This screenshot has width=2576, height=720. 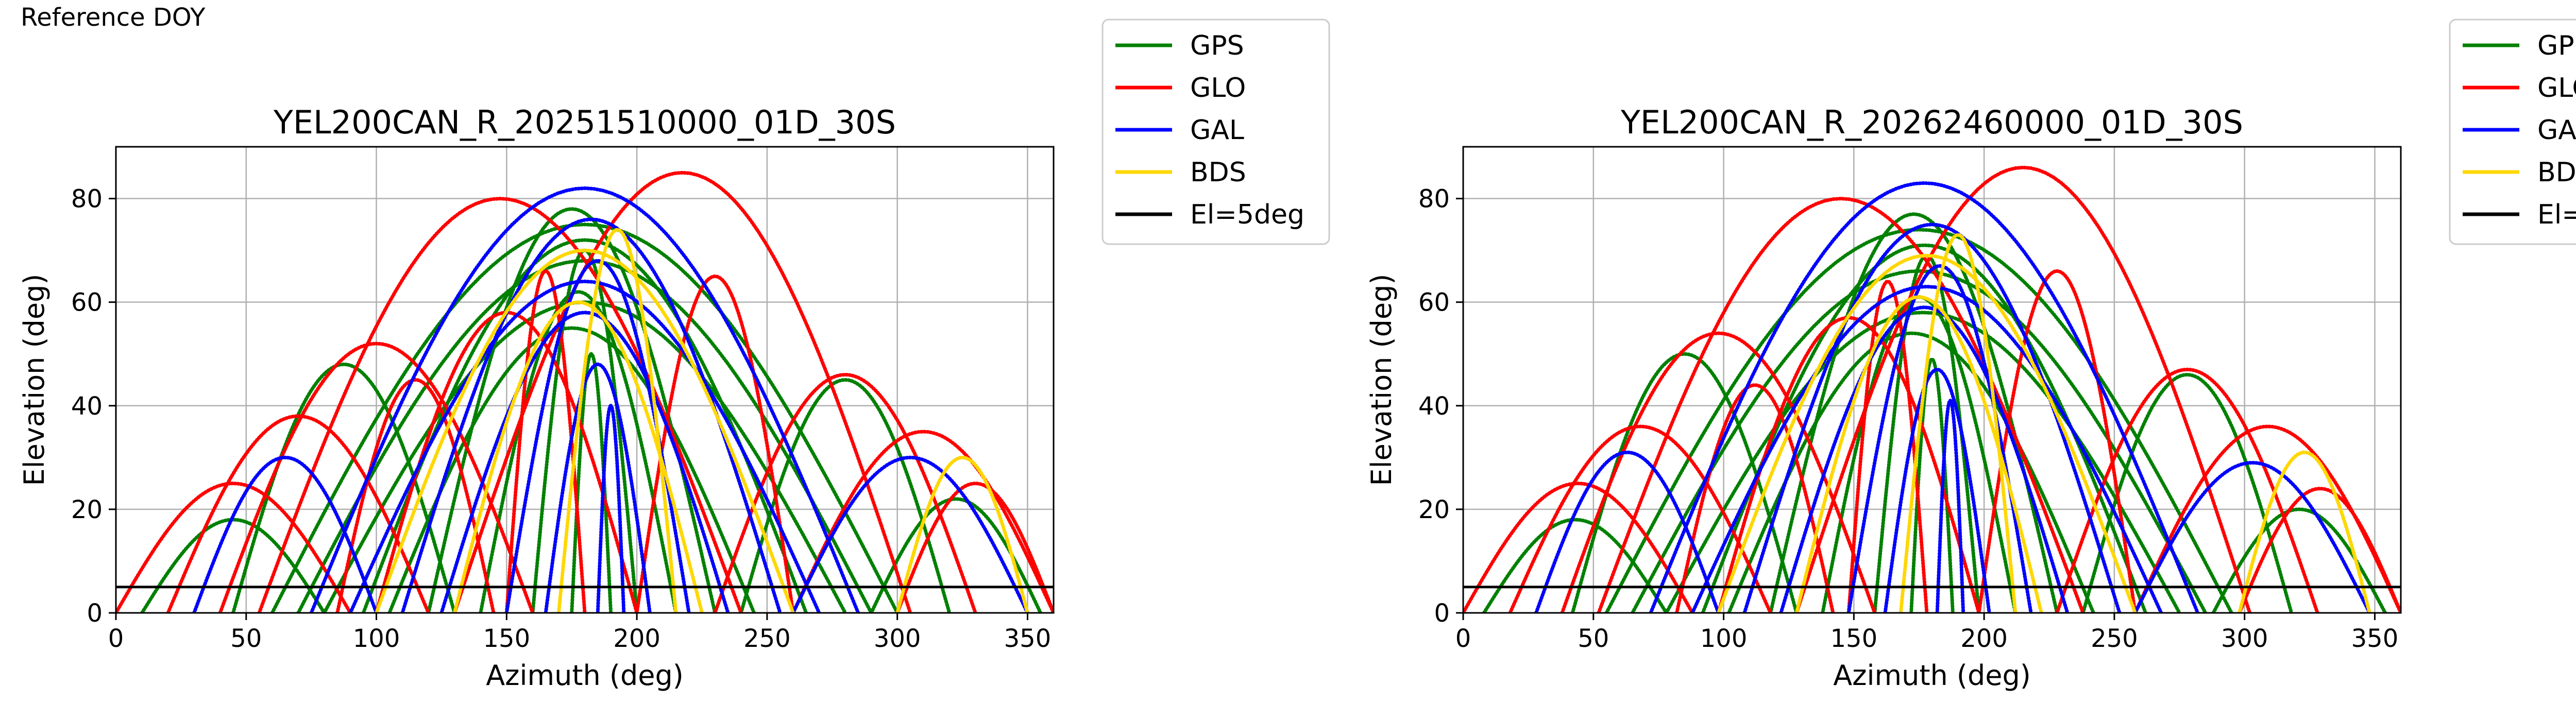 I want to click on page-header: Reference DOY, so click(x=113, y=17).